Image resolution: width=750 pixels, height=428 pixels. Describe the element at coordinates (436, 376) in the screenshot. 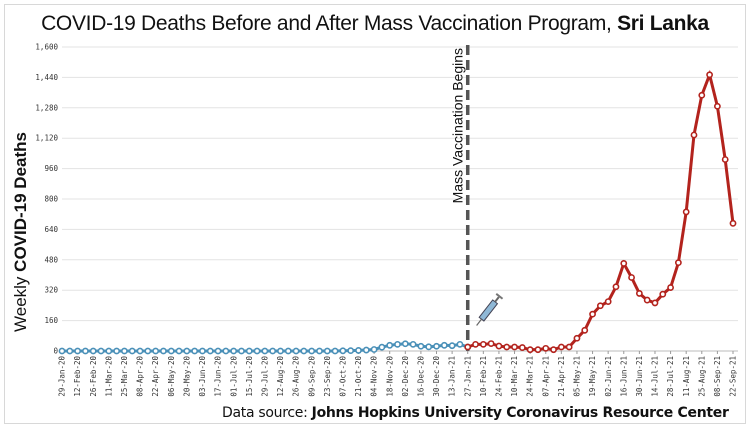

I see `x-tick-label: 30-Dec-20` at that location.